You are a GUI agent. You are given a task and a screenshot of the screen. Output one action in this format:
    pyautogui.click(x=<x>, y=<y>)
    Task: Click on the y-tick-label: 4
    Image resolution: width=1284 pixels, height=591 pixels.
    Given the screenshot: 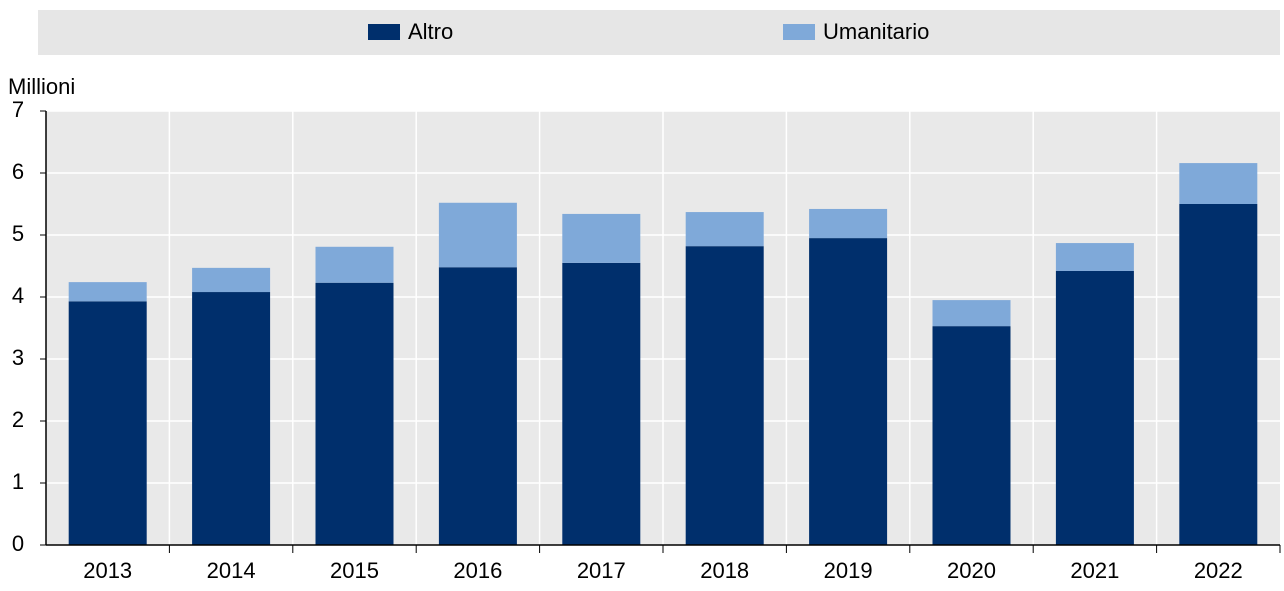 What is the action you would take?
    pyautogui.click(x=18, y=295)
    